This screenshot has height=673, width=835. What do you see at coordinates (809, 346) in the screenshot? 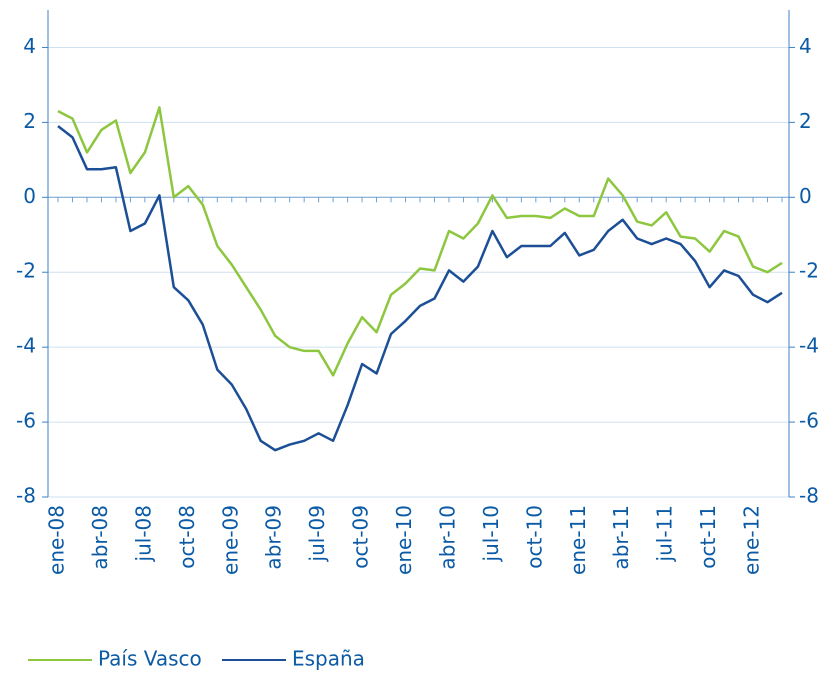
I see `y2-tick-label: -4` at bounding box center [809, 346].